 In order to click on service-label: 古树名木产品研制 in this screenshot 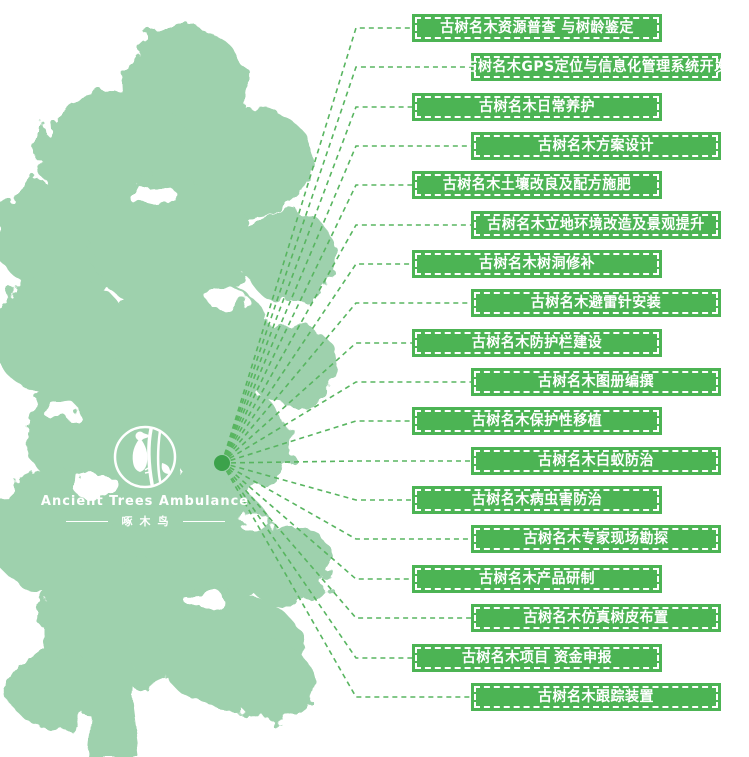, I will do `click(537, 579)`.